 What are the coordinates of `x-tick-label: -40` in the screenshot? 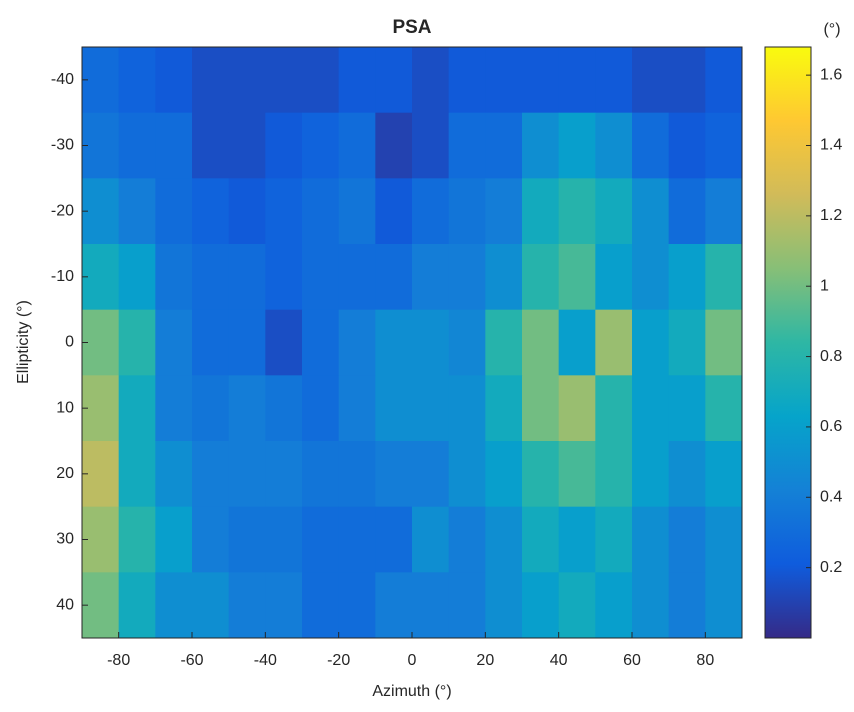 It's located at (265, 660).